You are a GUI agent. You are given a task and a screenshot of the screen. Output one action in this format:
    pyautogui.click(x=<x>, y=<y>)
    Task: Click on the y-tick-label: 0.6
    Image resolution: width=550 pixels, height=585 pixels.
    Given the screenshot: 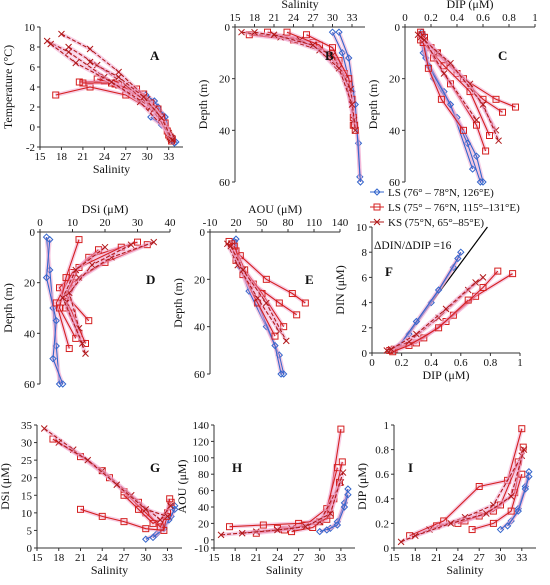 What is the action you would take?
    pyautogui.click(x=382, y=475)
    